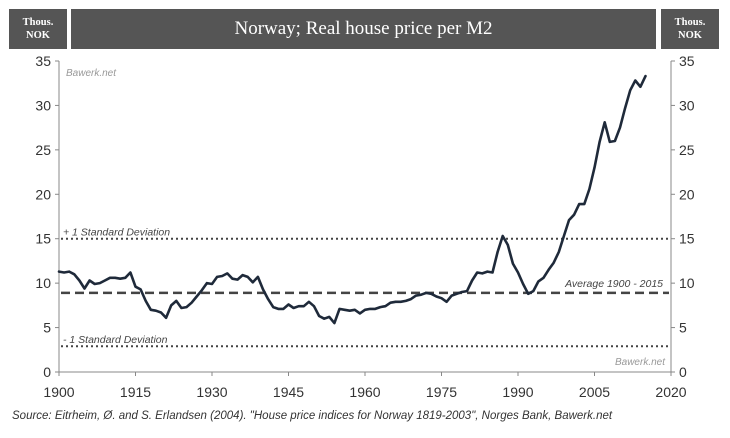 The width and height of the screenshot is (730, 438). What do you see at coordinates (364, 392) in the screenshot?
I see `x-tick-label: 1960` at bounding box center [364, 392].